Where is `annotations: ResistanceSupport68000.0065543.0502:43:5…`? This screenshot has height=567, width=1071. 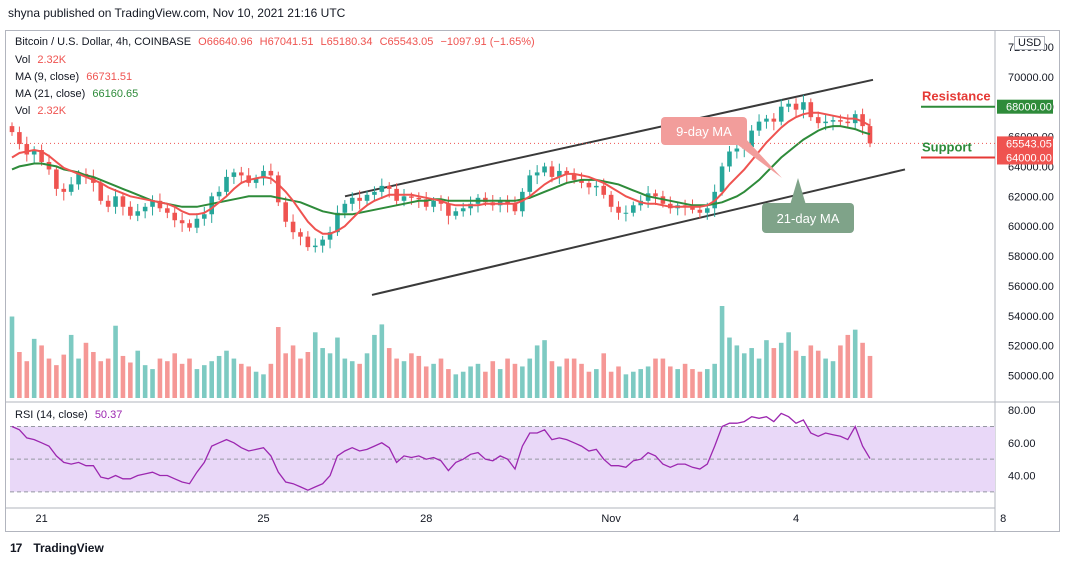 annotations: ResistanceSupport68000.0065543.0502:43:5… is located at coordinates (857, 161).